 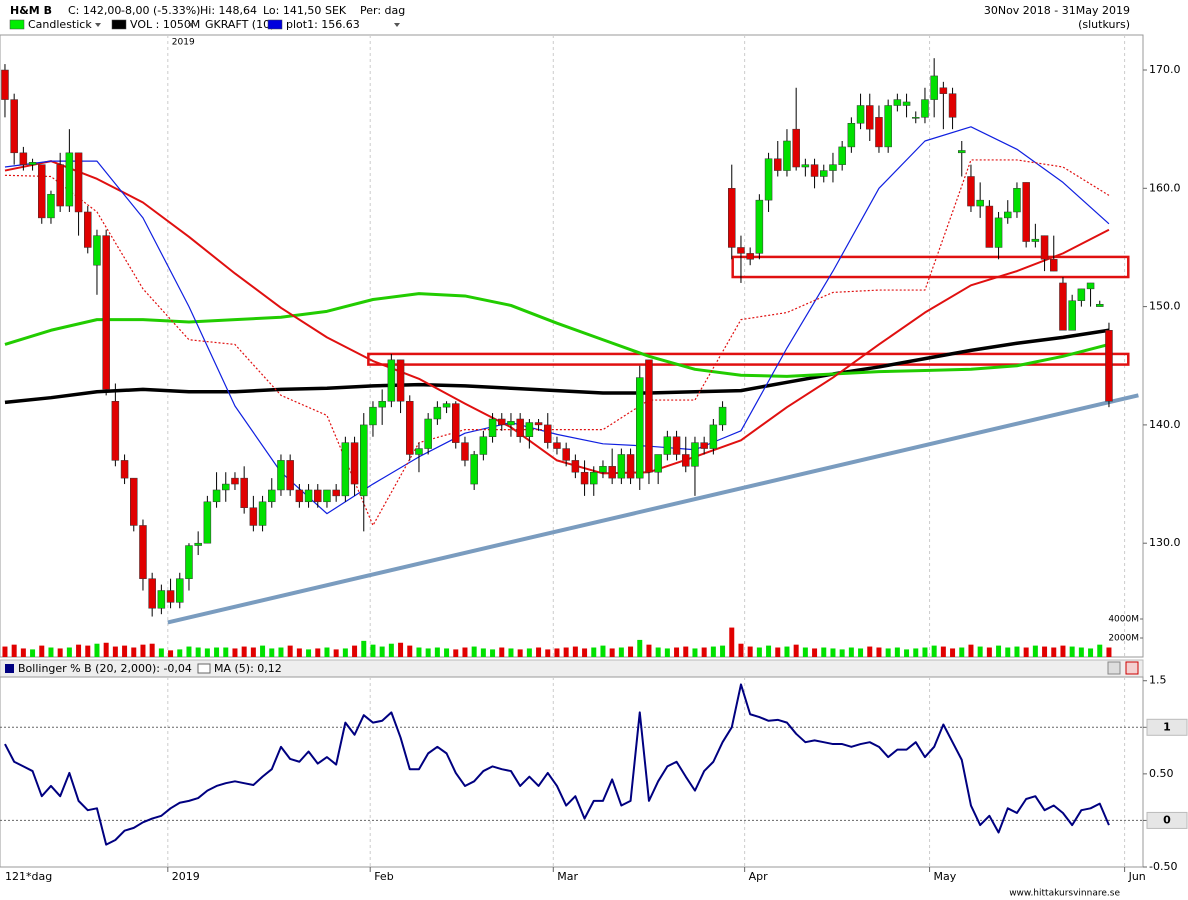 What do you see at coordinates (292, 10) in the screenshot?
I see `low: Lo: 141,50` at bounding box center [292, 10].